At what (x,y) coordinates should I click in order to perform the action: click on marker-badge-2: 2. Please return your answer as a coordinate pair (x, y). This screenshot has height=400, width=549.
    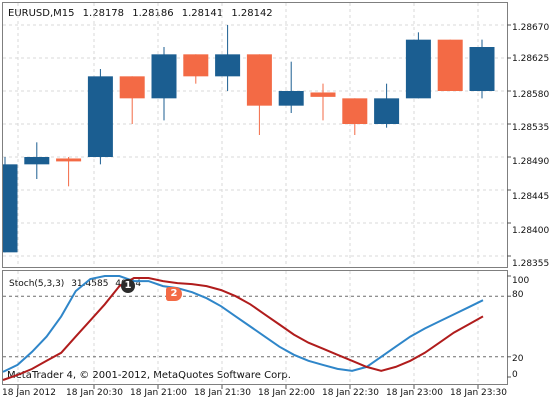
    Looking at the image, I should click on (174, 294).